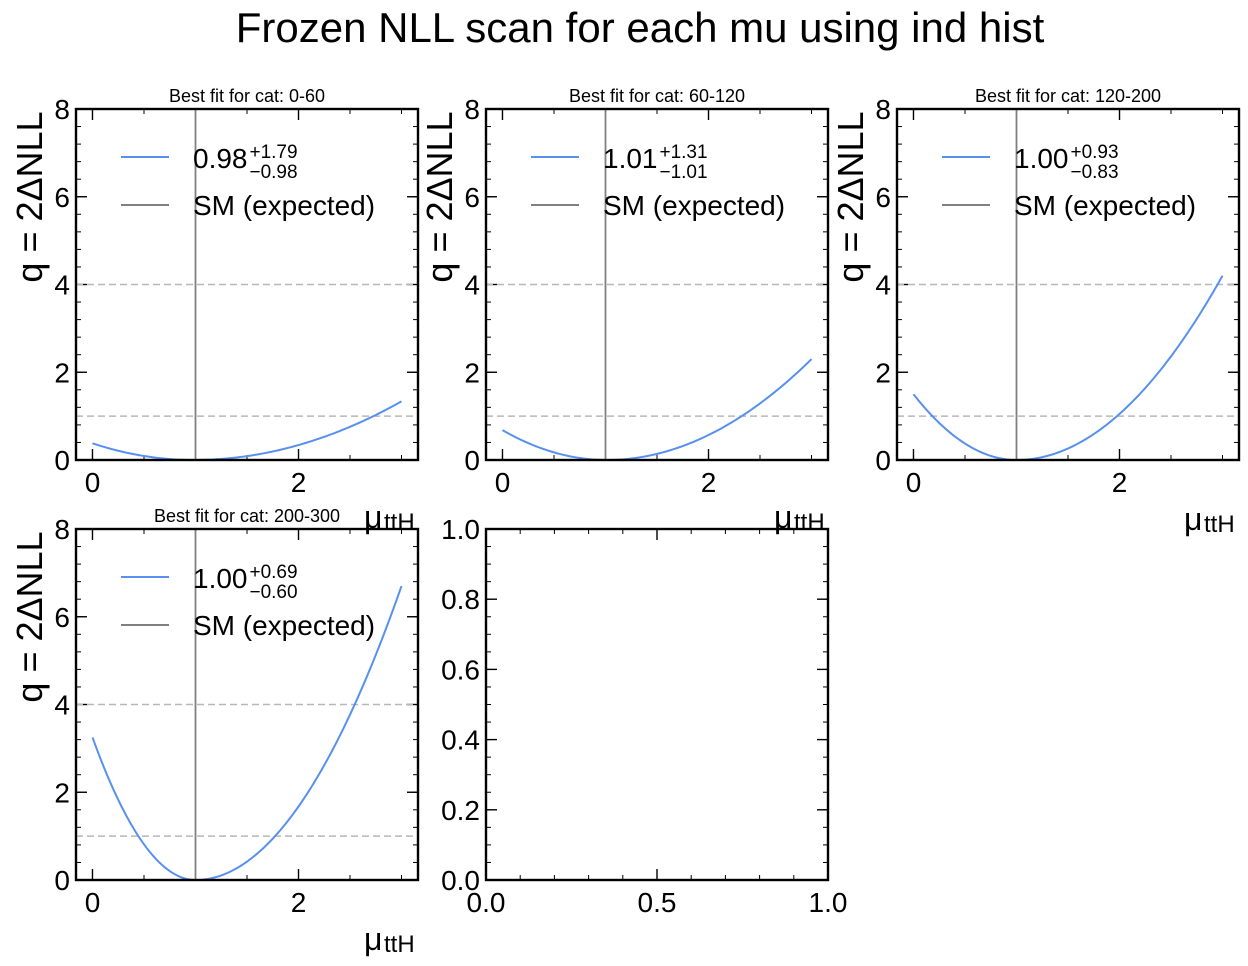 The height and width of the screenshot is (966, 1248). I want to click on y-tick-label: 0.6, so click(460, 669).